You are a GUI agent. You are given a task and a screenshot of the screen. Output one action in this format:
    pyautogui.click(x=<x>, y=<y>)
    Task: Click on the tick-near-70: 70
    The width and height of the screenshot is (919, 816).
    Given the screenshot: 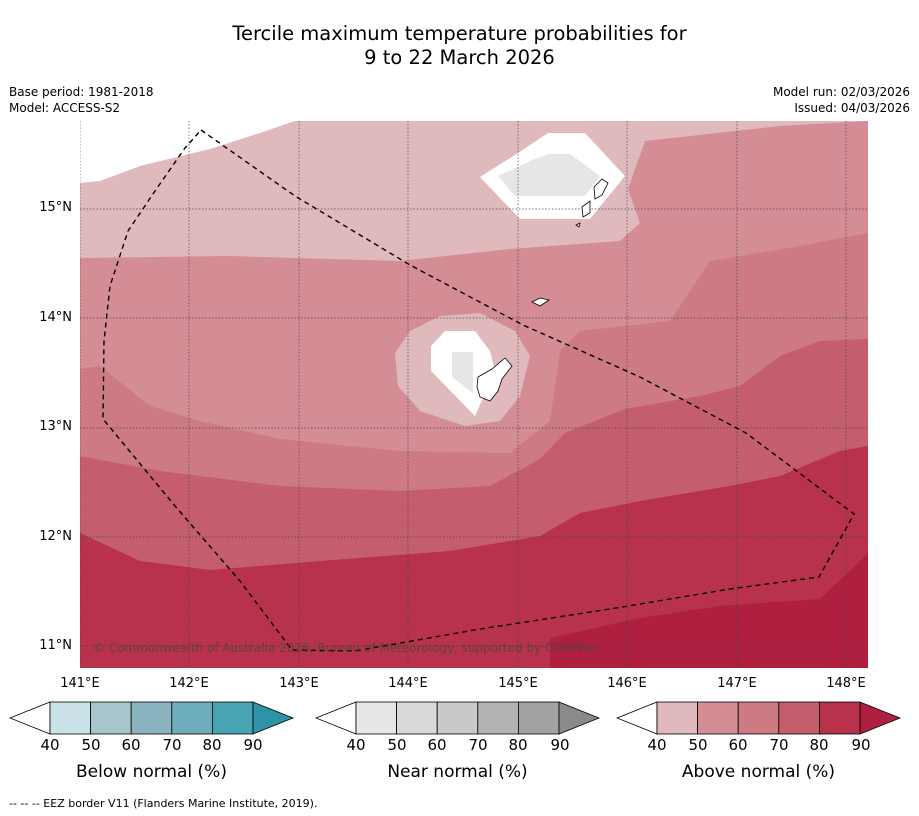 What is the action you would take?
    pyautogui.click(x=478, y=745)
    